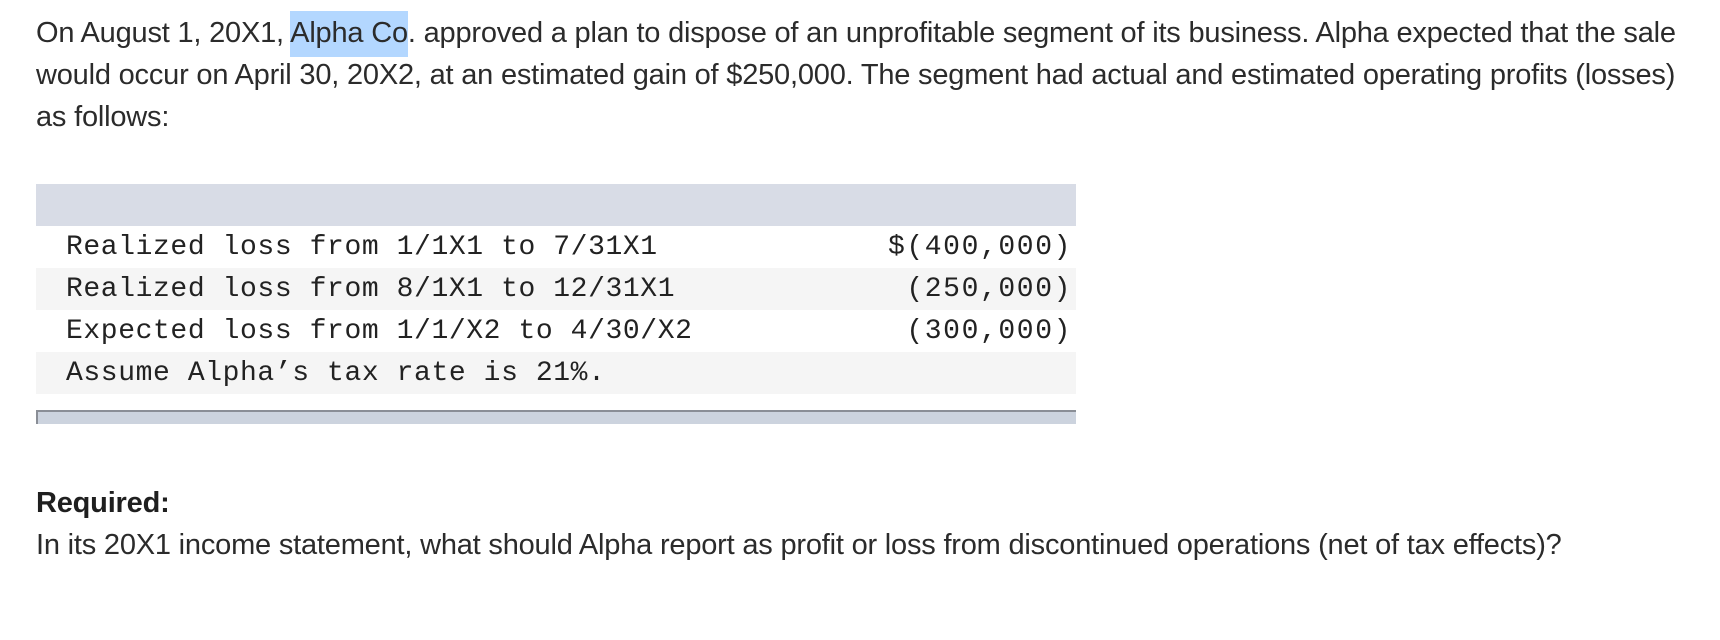 The width and height of the screenshot is (1720, 640). Describe the element at coordinates (362, 247) in the screenshot. I see `row-label: Realized loss from 1/1X1 to 7/31X1` at that location.